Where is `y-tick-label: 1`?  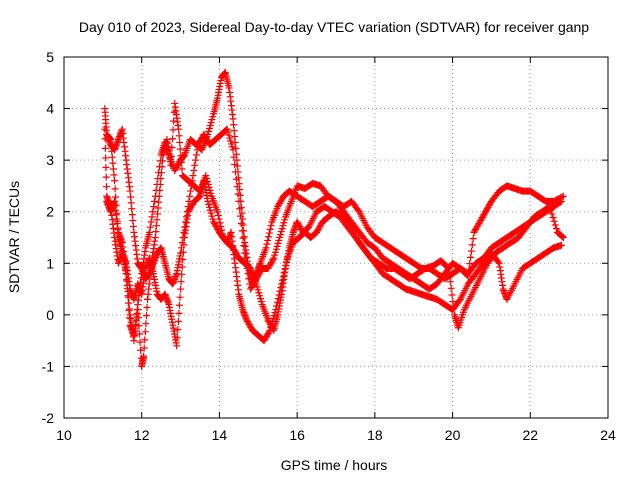
y-tick-label: 1 is located at coordinates (50, 263).